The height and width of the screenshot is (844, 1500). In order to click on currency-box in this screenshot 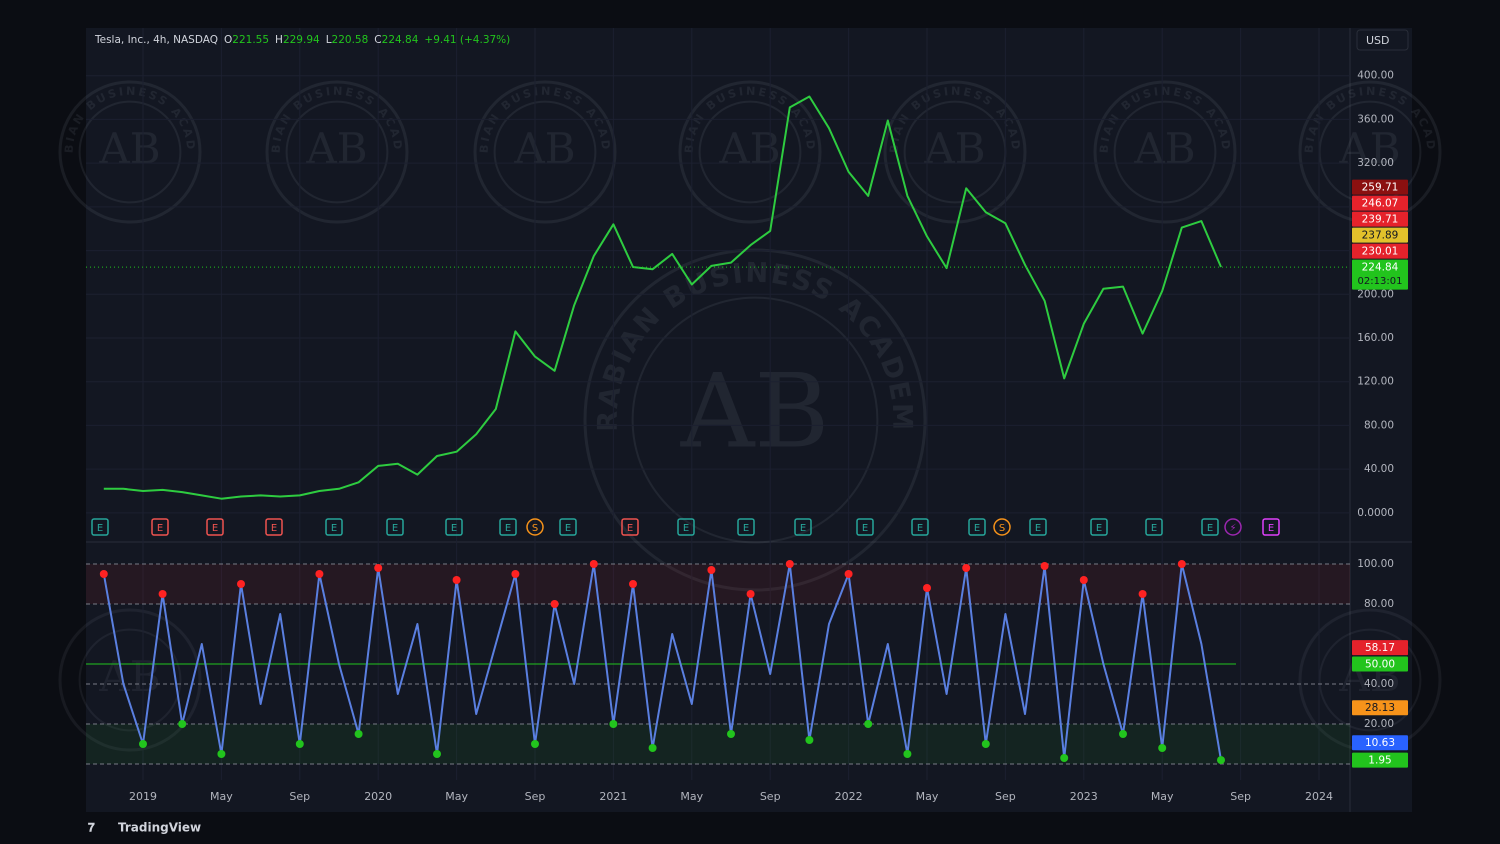, I will do `click(1382, 40)`.